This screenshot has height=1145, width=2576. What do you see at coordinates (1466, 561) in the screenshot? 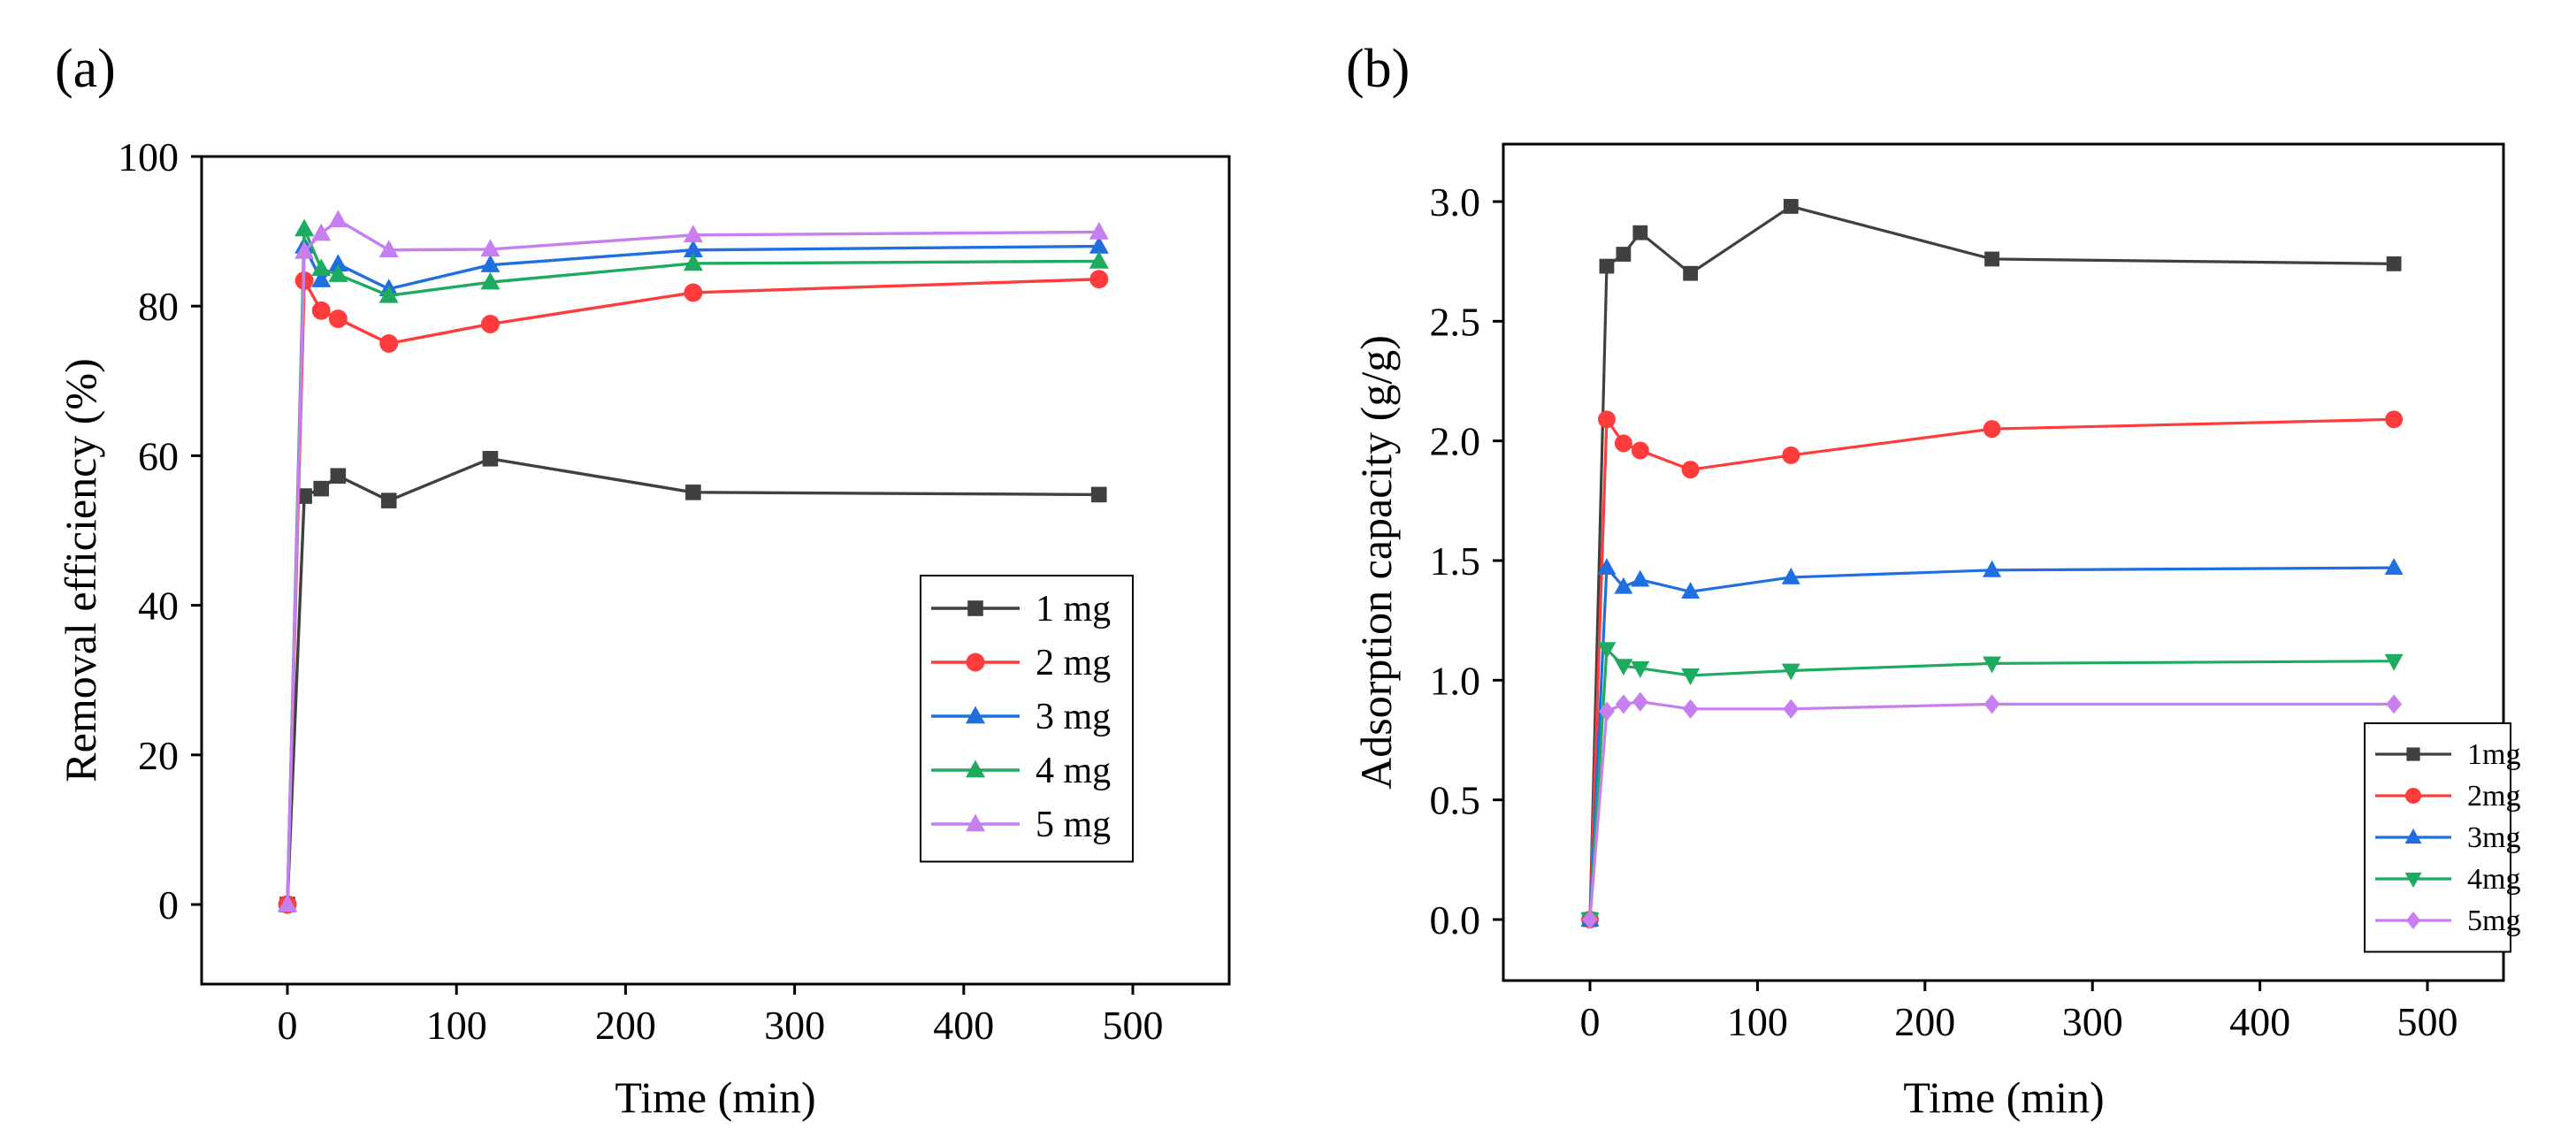
I see `panel-b-y-ticks: 0.0 0.5 1.0 1.5 2.0 2.5 3.0` at bounding box center [1466, 561].